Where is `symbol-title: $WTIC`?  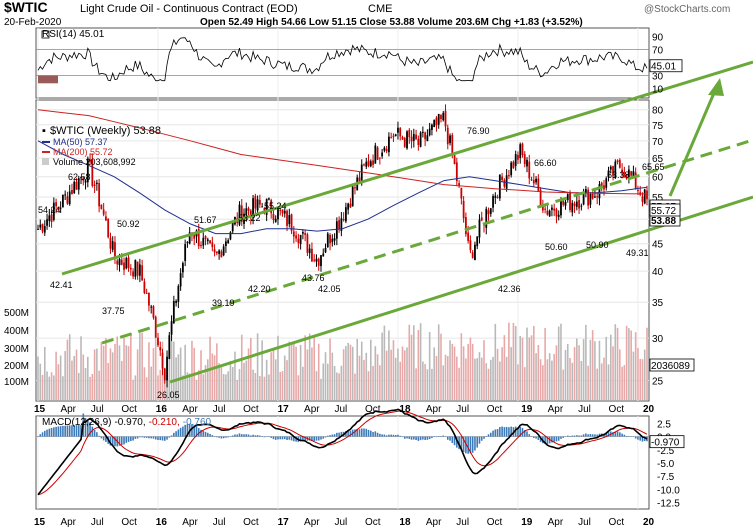 symbol-title: $WTIC is located at coordinates (26, 7).